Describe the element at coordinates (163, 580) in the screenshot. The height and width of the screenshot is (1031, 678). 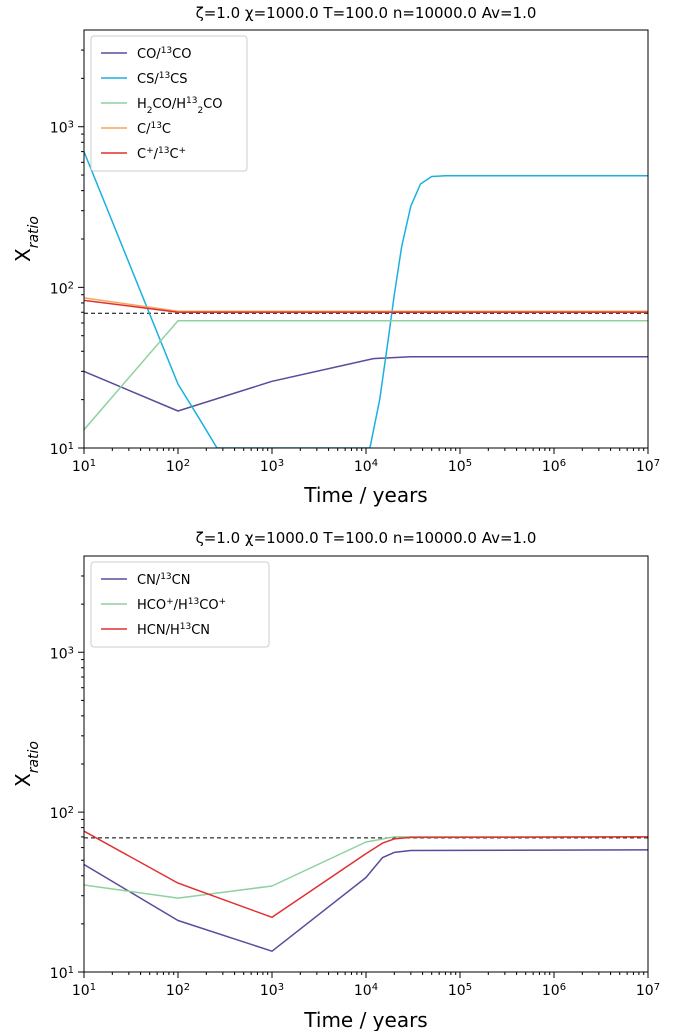
I see `legend-label: CN/13CN` at that location.